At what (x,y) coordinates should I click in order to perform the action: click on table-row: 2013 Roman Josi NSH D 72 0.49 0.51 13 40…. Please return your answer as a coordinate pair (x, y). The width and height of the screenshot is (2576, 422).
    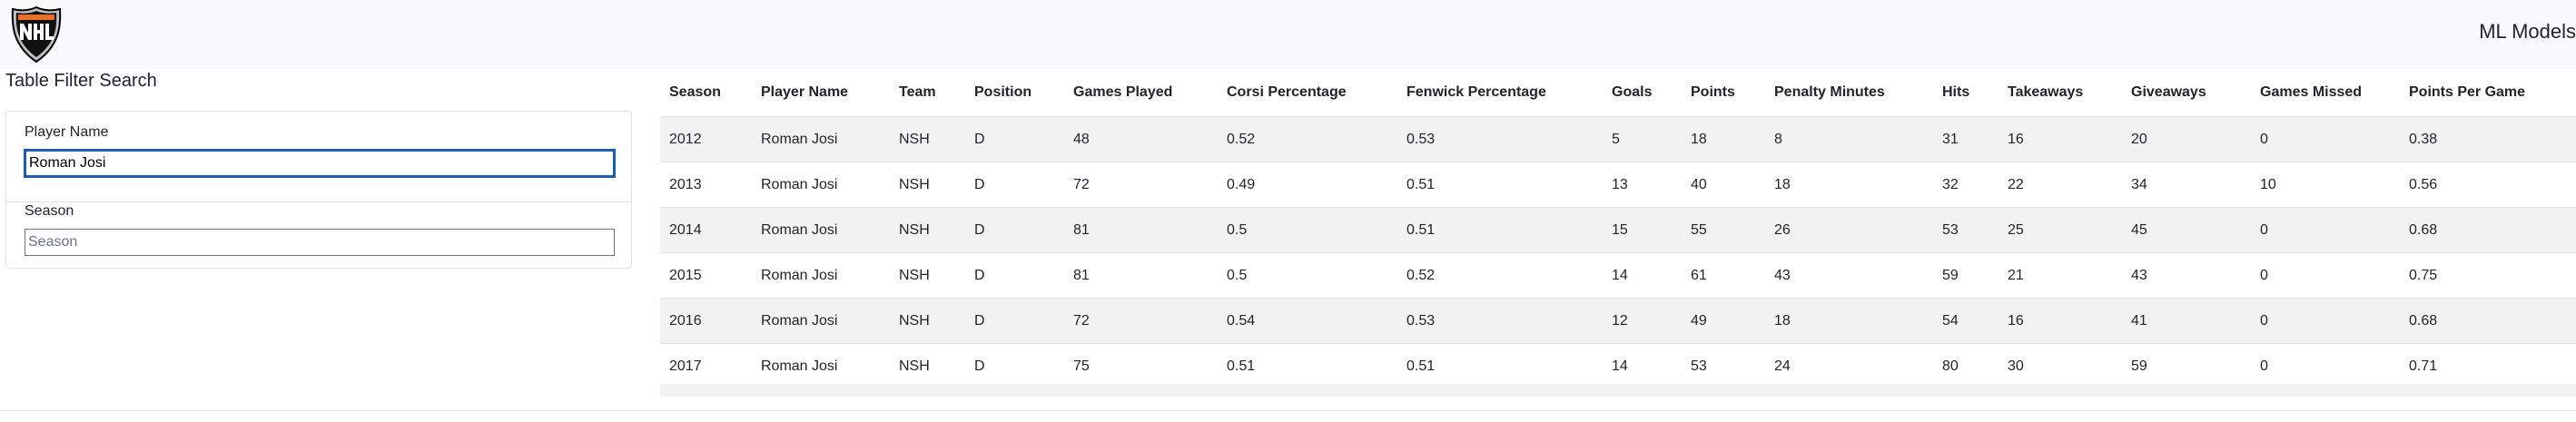
    Looking at the image, I should click on (1618, 185).